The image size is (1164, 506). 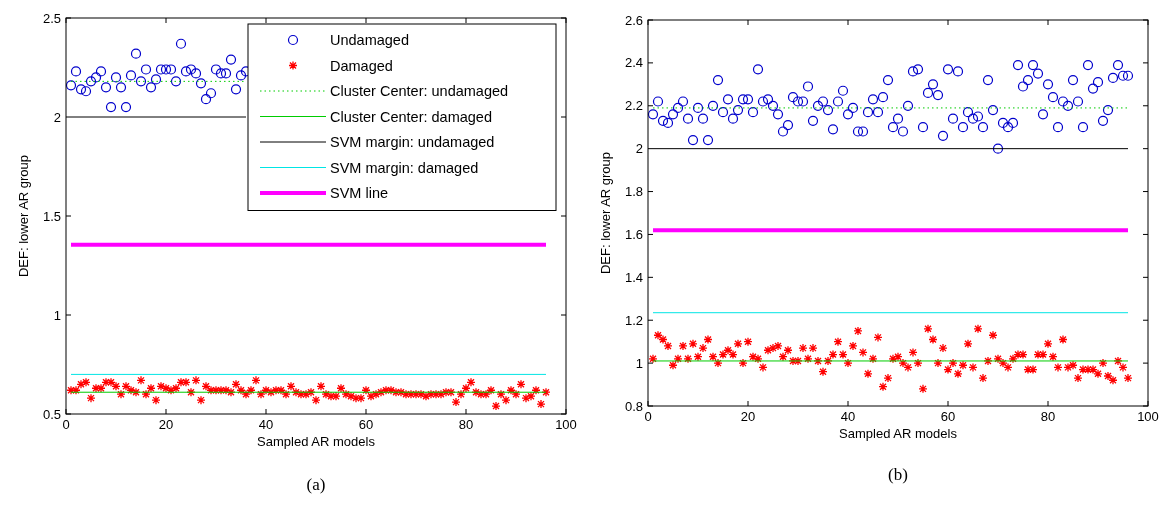 I want to click on legend-label: Cluster Center: damaged, so click(x=411, y=116).